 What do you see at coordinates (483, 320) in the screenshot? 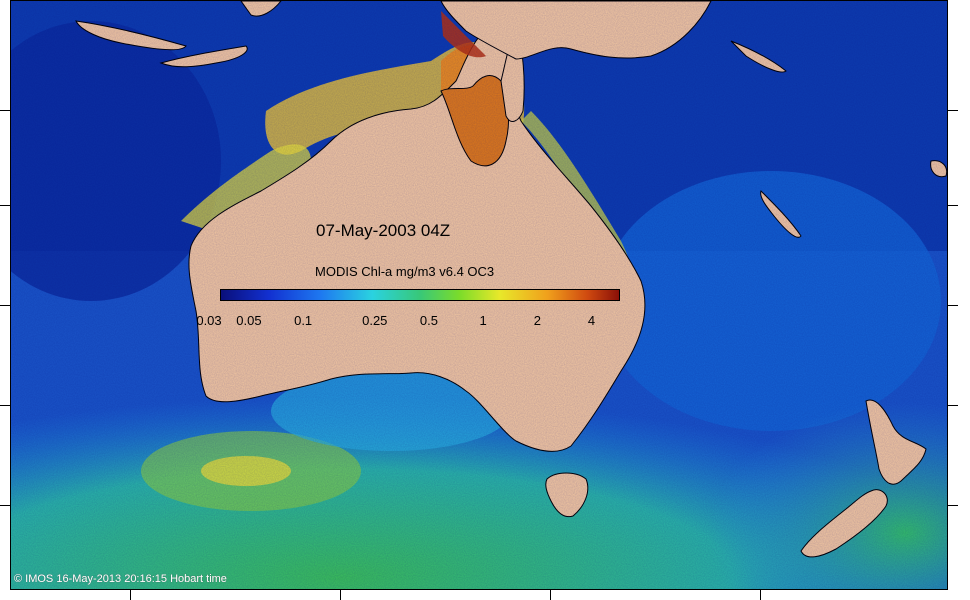
I see `colorbar-tick-label: 1` at bounding box center [483, 320].